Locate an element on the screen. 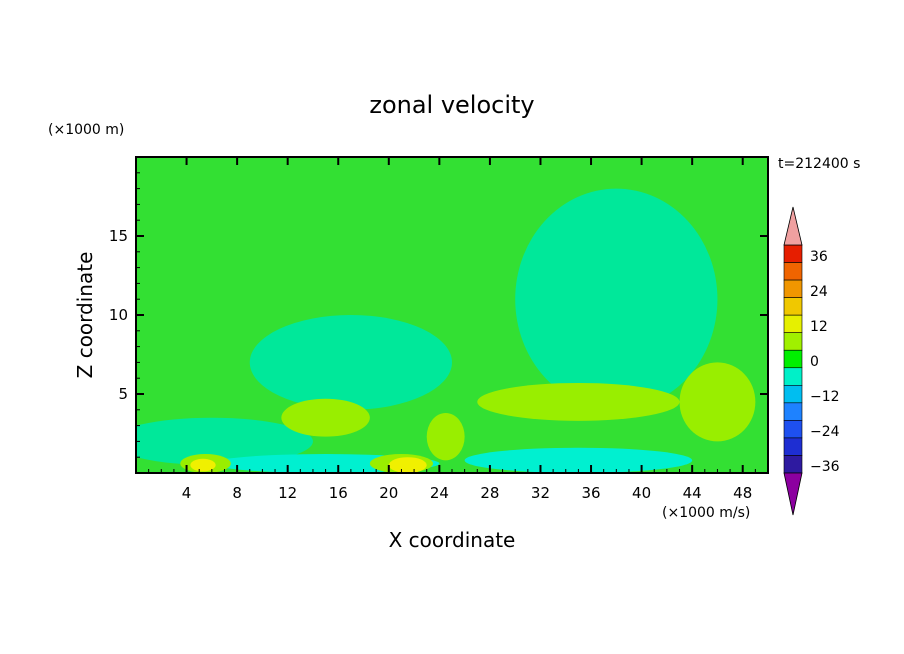 The image size is (904, 654). x-unit-label: (×1000 m/s) is located at coordinates (706, 513).